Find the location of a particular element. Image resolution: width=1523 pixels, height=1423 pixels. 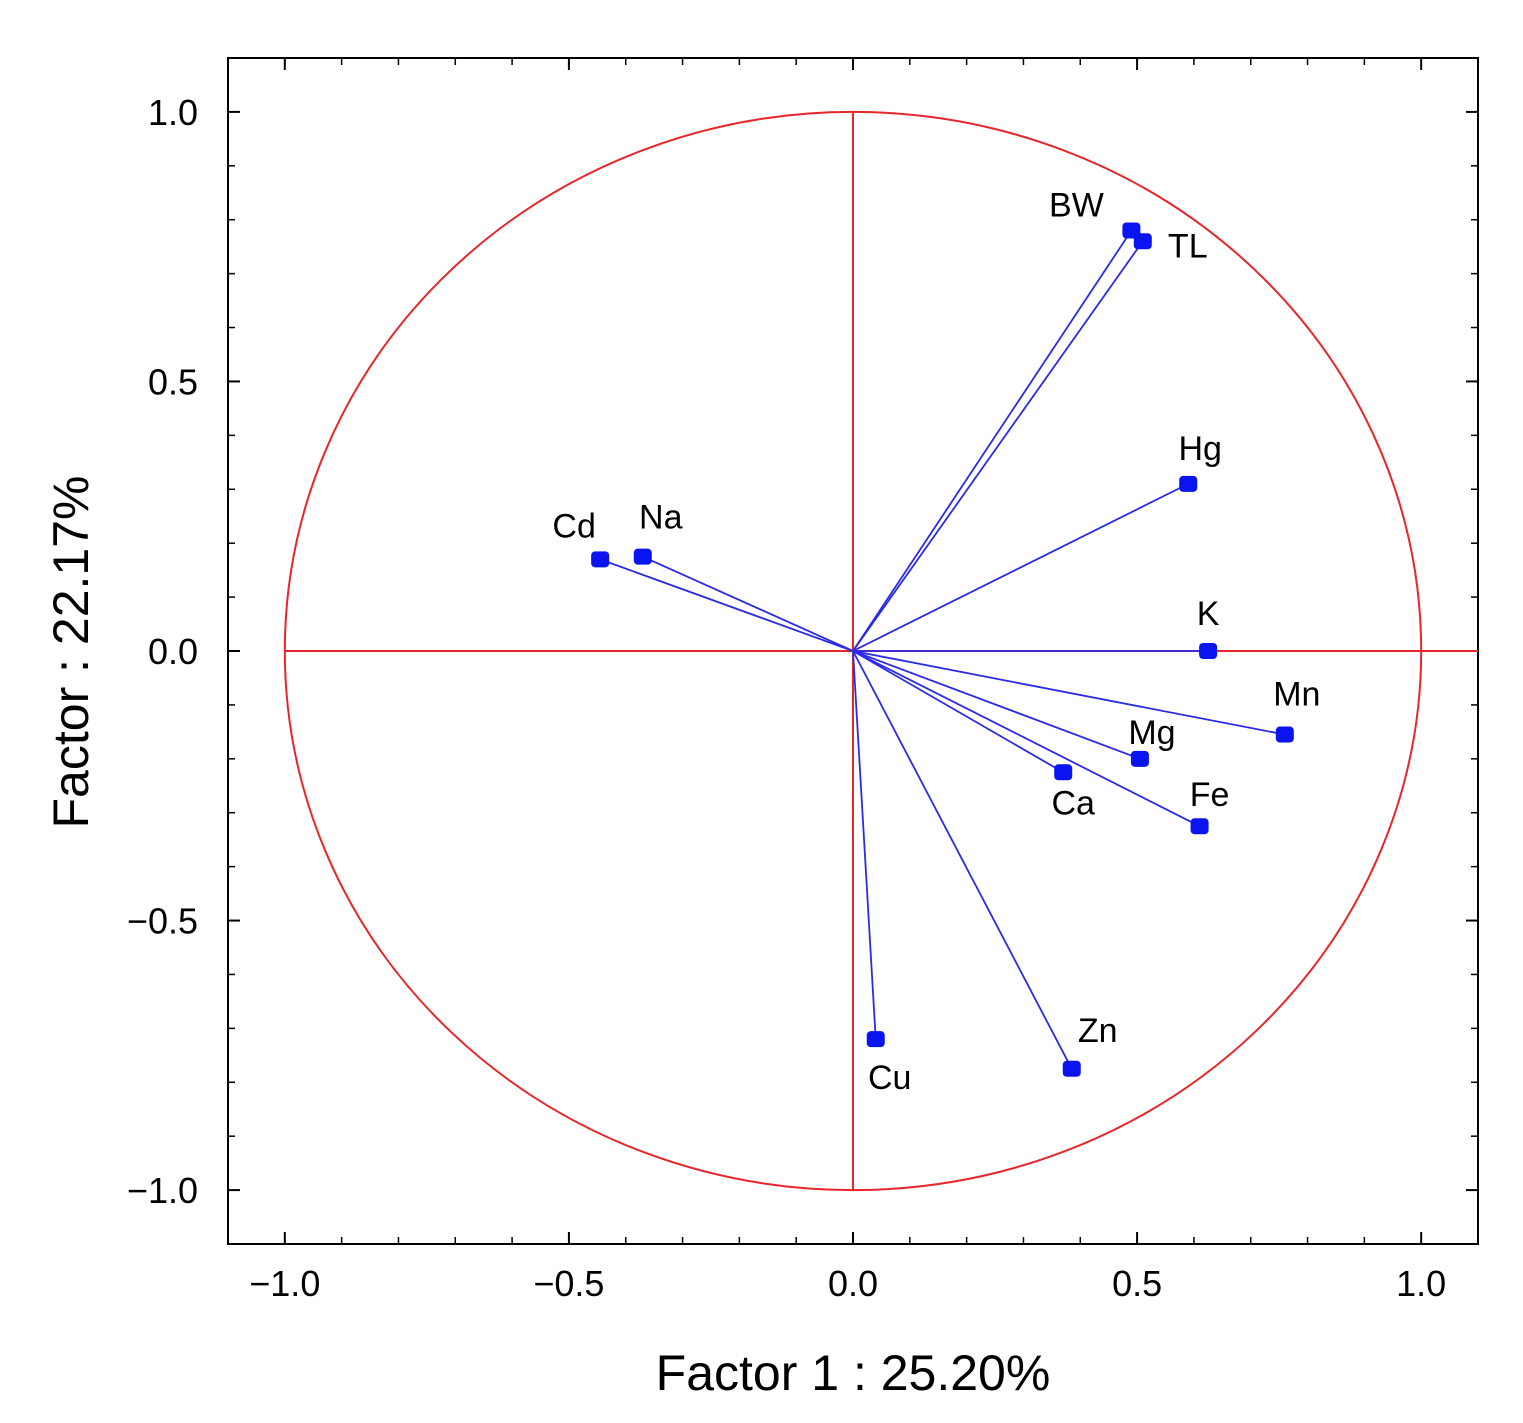

vector-mg is located at coordinates (996, 705).